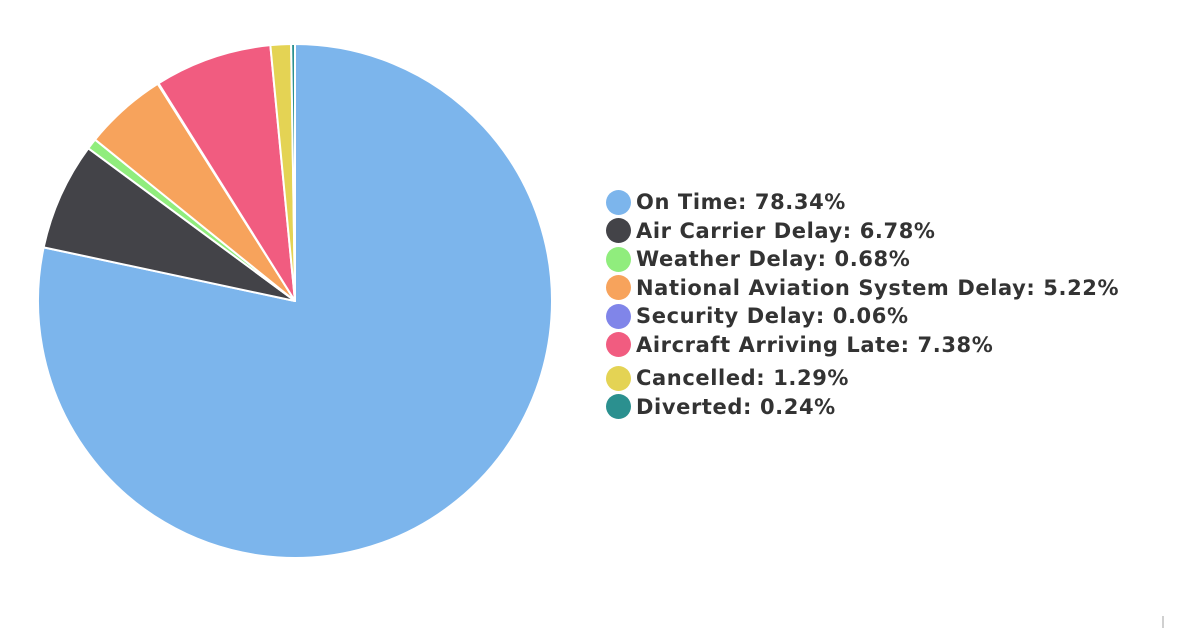 The width and height of the screenshot is (1200, 630). Describe the element at coordinates (741, 202) in the screenshot. I see `legend-label: On Time: 78.34%` at that location.